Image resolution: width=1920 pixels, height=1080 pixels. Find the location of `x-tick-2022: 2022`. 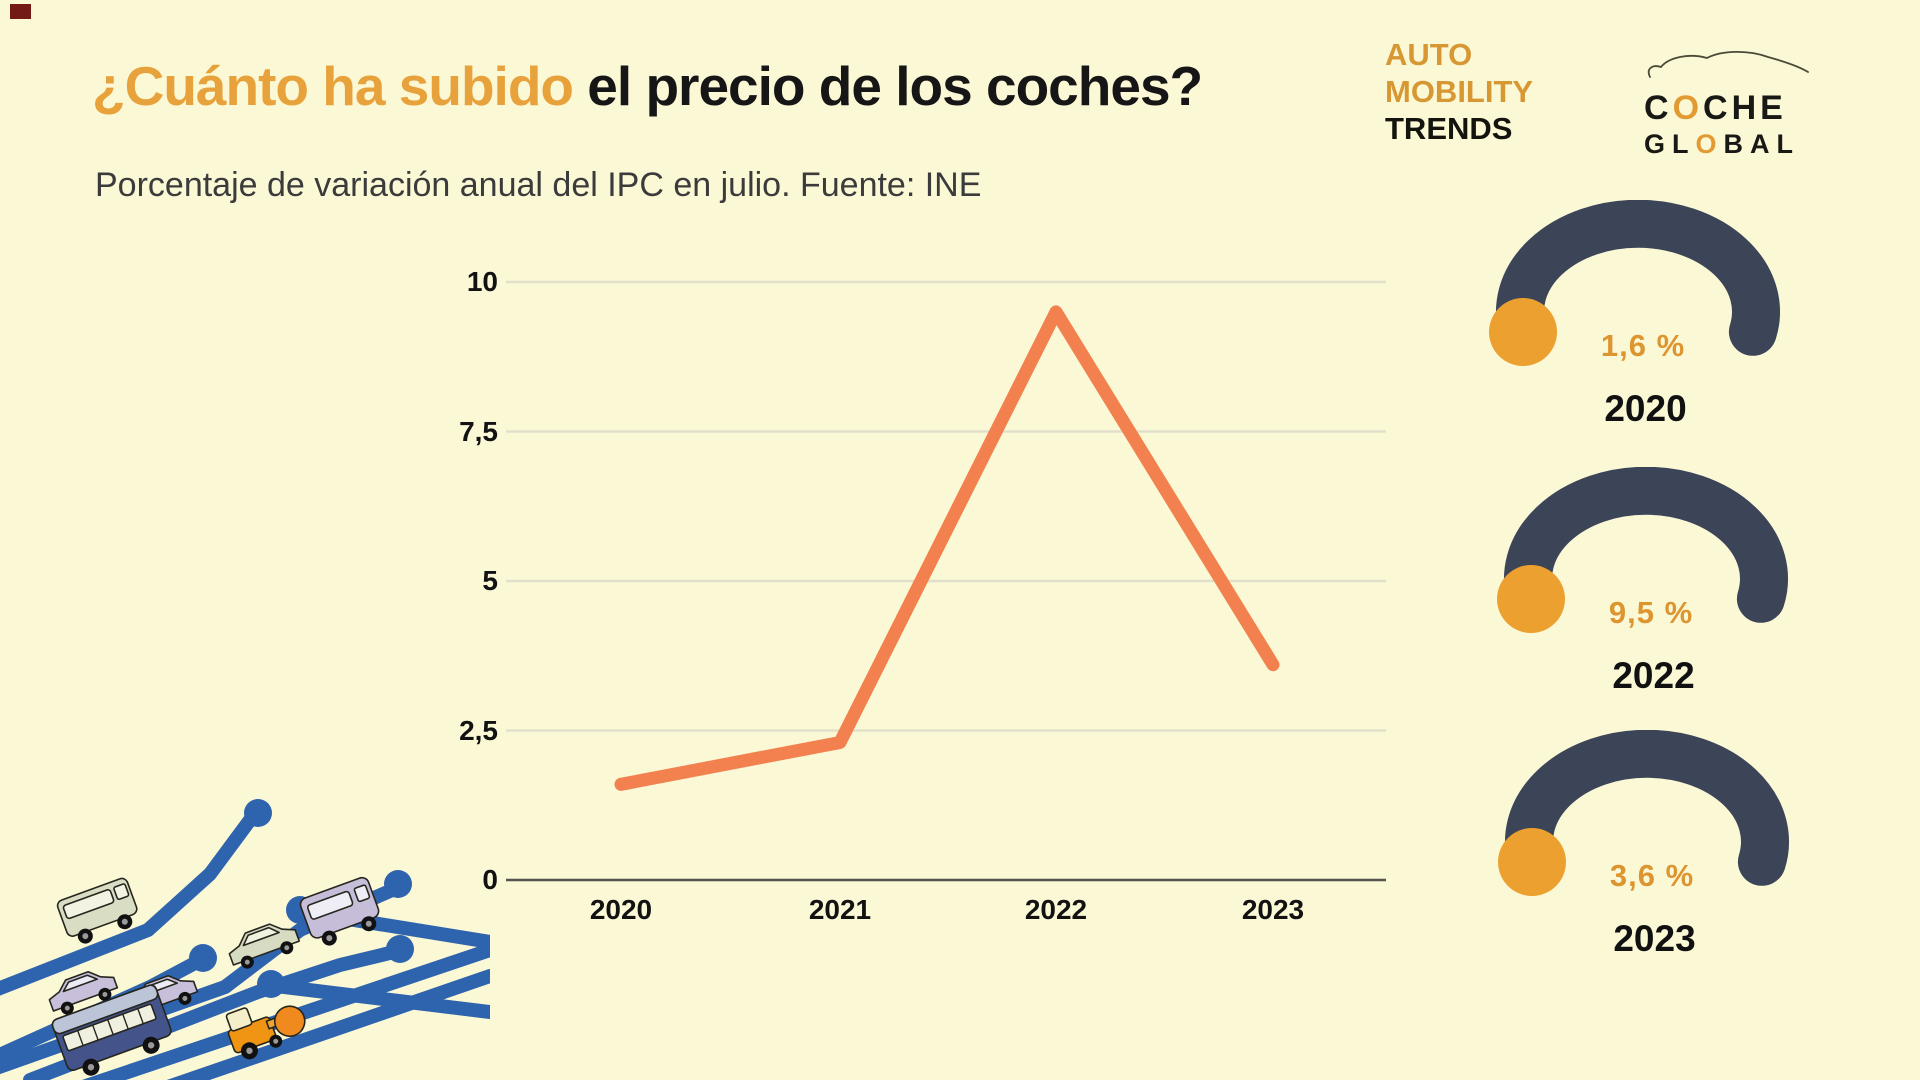

x-tick-2022: 2022 is located at coordinates (1056, 909).